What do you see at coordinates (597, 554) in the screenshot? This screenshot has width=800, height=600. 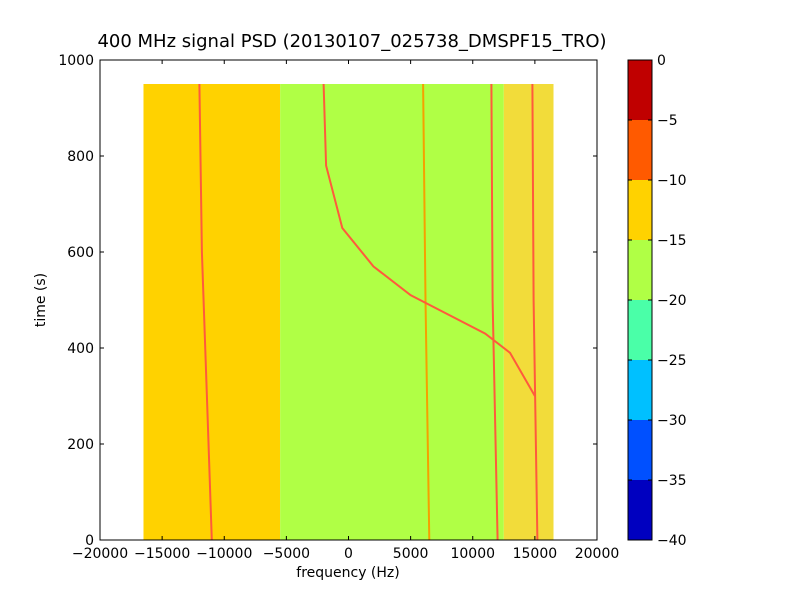 I see `x-tick-label: 20000` at bounding box center [597, 554].